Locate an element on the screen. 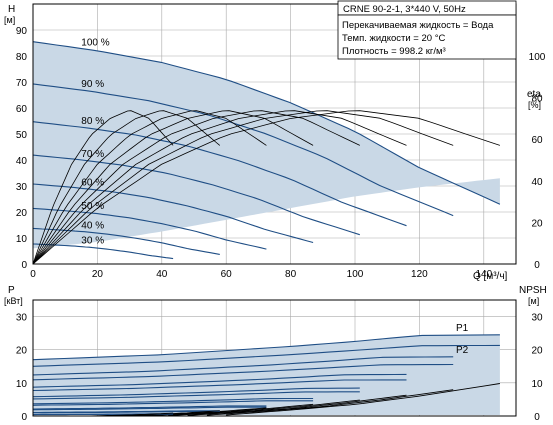  eta-tick-label: 60 is located at coordinates (537, 140).